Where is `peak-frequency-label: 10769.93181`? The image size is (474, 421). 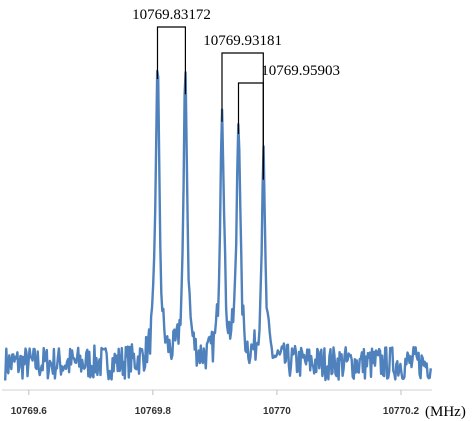
peak-frequency-label: 10769.93181 is located at coordinates (242, 41).